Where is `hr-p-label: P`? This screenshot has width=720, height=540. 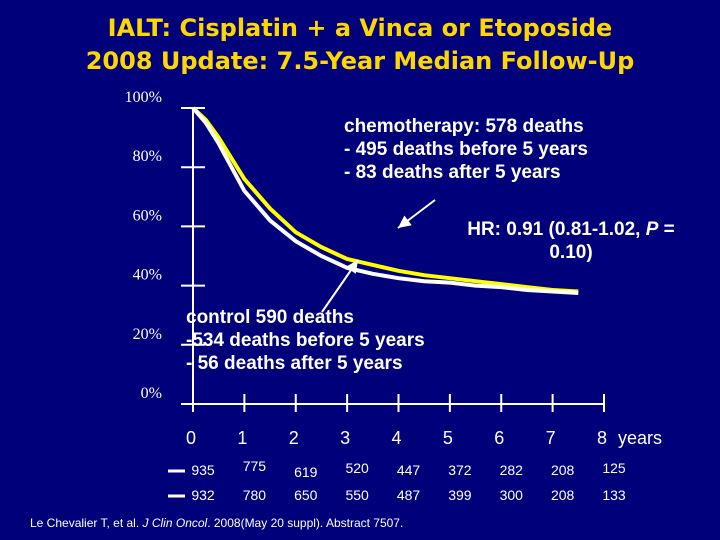
hr-p-label: P is located at coordinates (652, 229).